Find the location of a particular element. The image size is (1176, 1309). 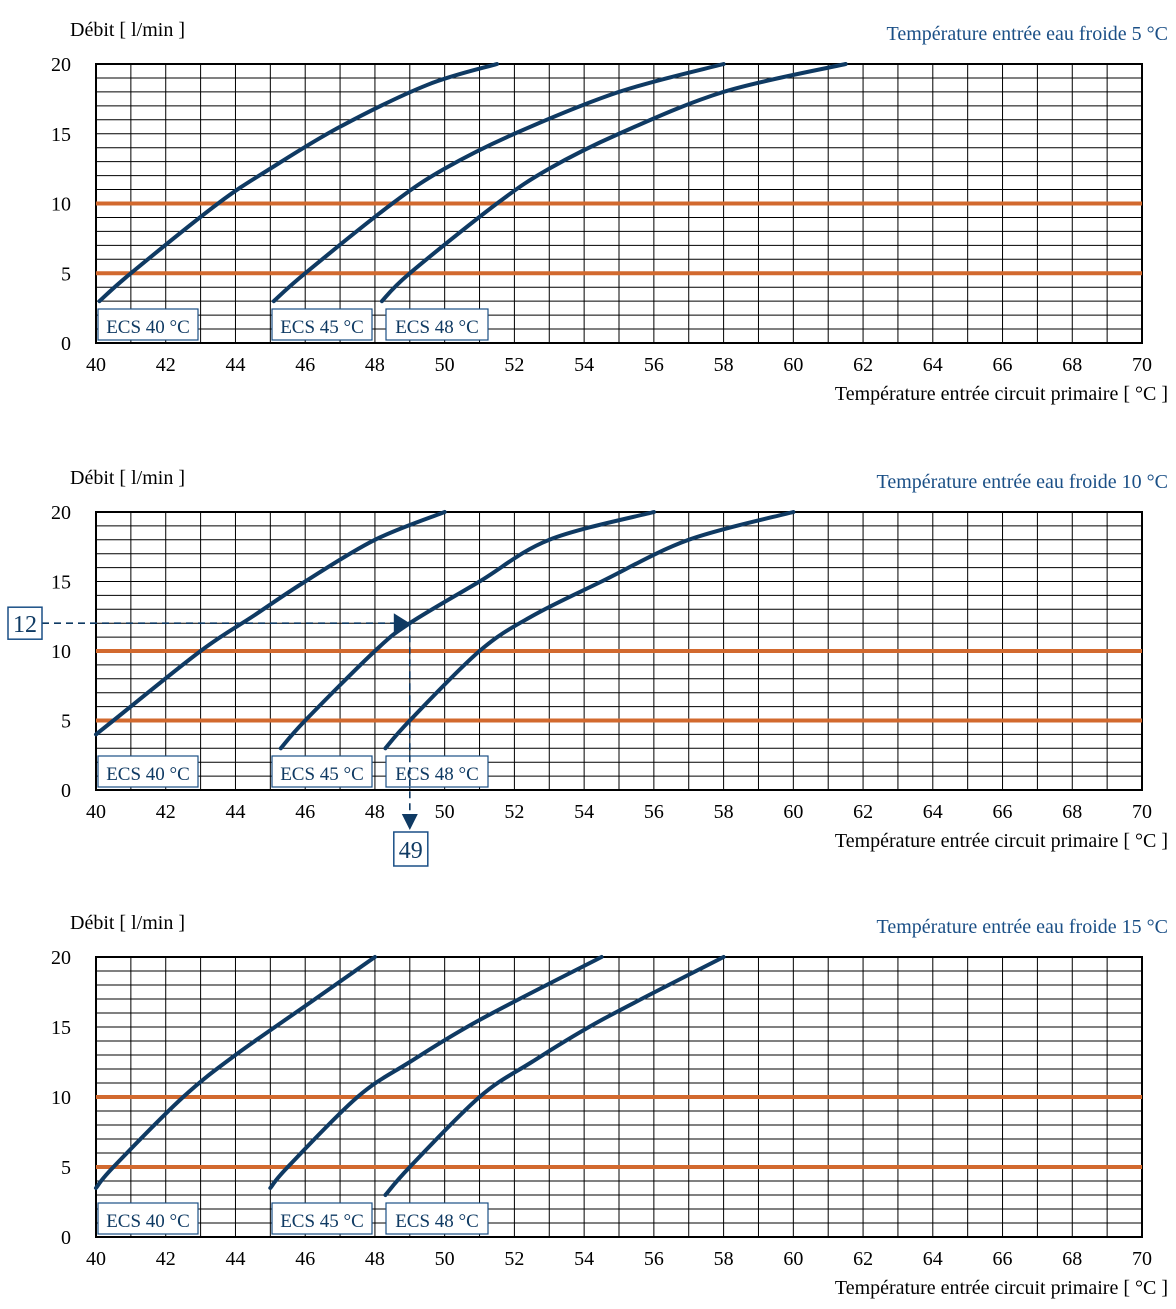

example-y-value: 12 is located at coordinates (25, 625).